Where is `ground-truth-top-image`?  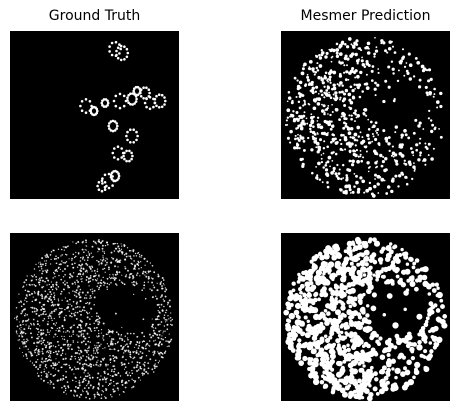
ground-truth-top-image is located at coordinates (123, 116).